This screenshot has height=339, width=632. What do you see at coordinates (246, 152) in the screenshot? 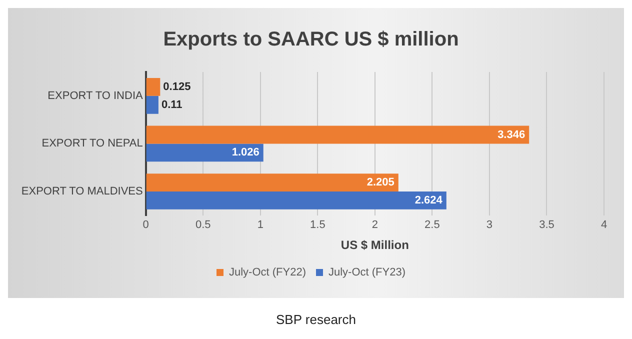
I see `data-label: 1.026` at bounding box center [246, 152].